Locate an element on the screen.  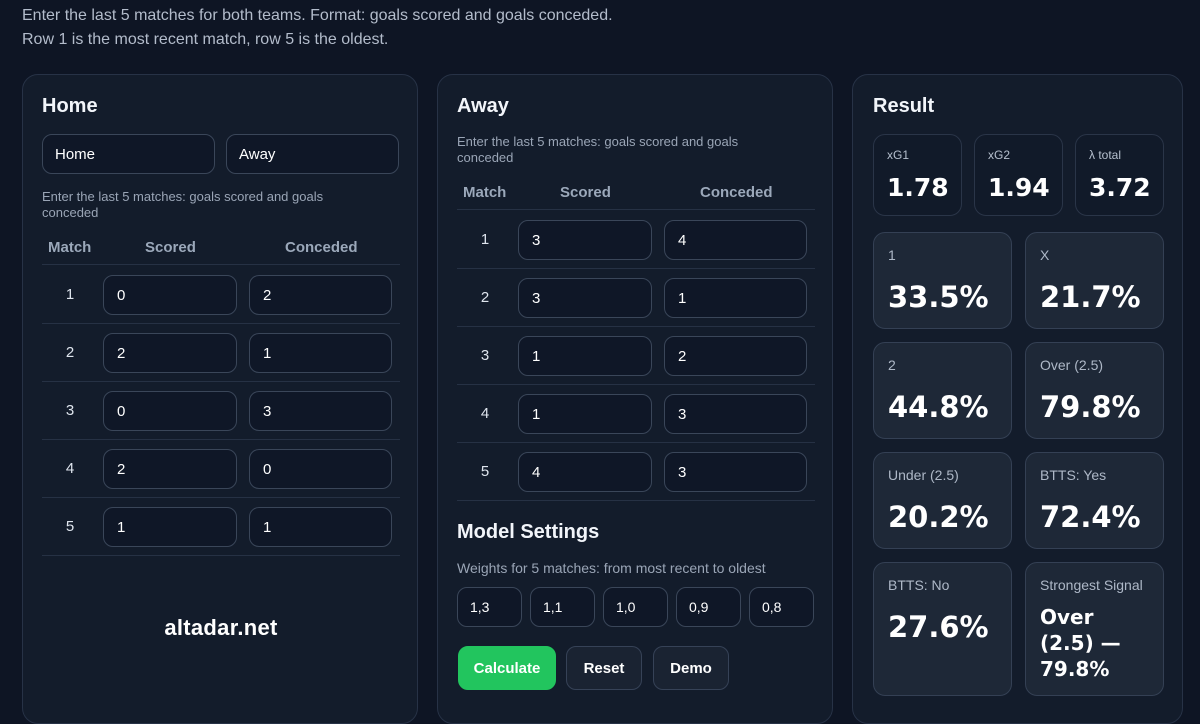
away-title: Away is located at coordinates (483, 106).